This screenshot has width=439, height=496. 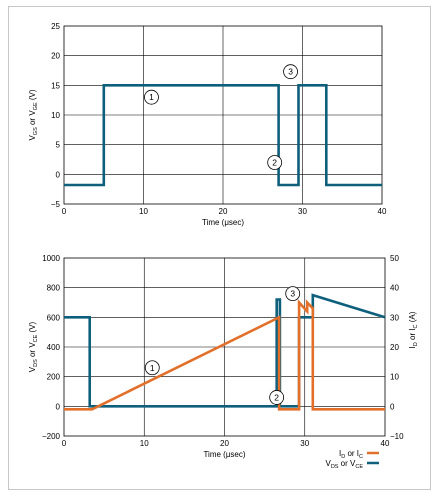 I want to click on x-ticks-2: 0 10 20 30 40, so click(x=226, y=443).